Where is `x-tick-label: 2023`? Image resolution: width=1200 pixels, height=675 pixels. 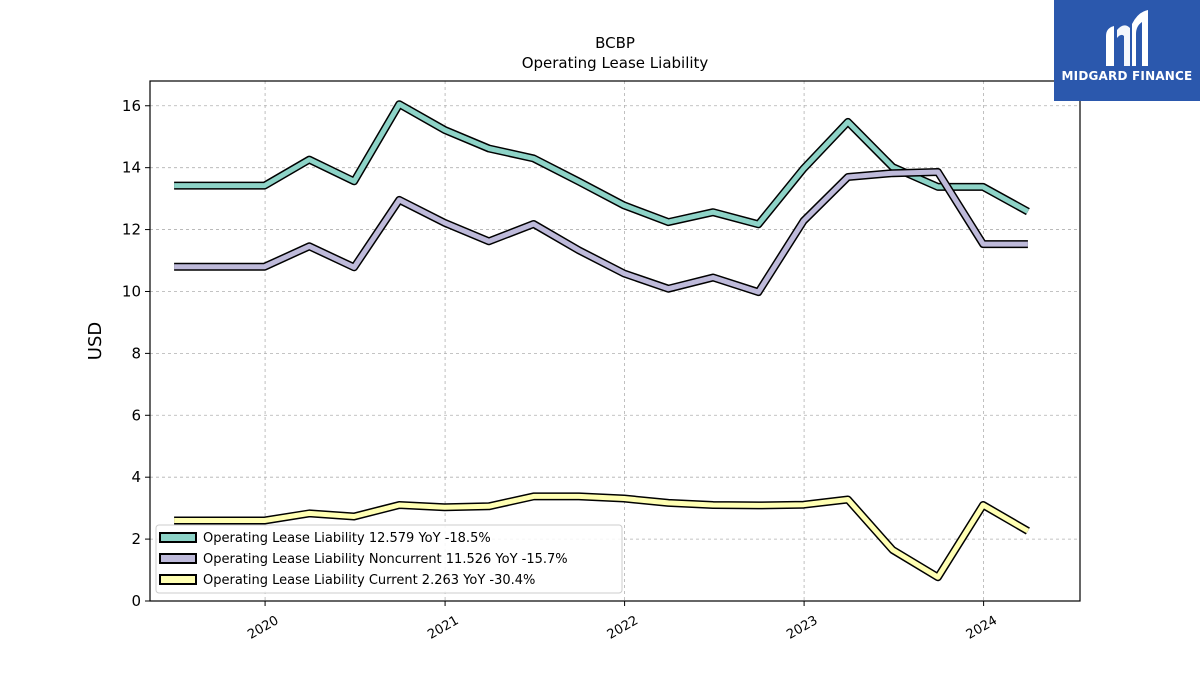
x-tick-label: 2023 is located at coordinates (802, 628).